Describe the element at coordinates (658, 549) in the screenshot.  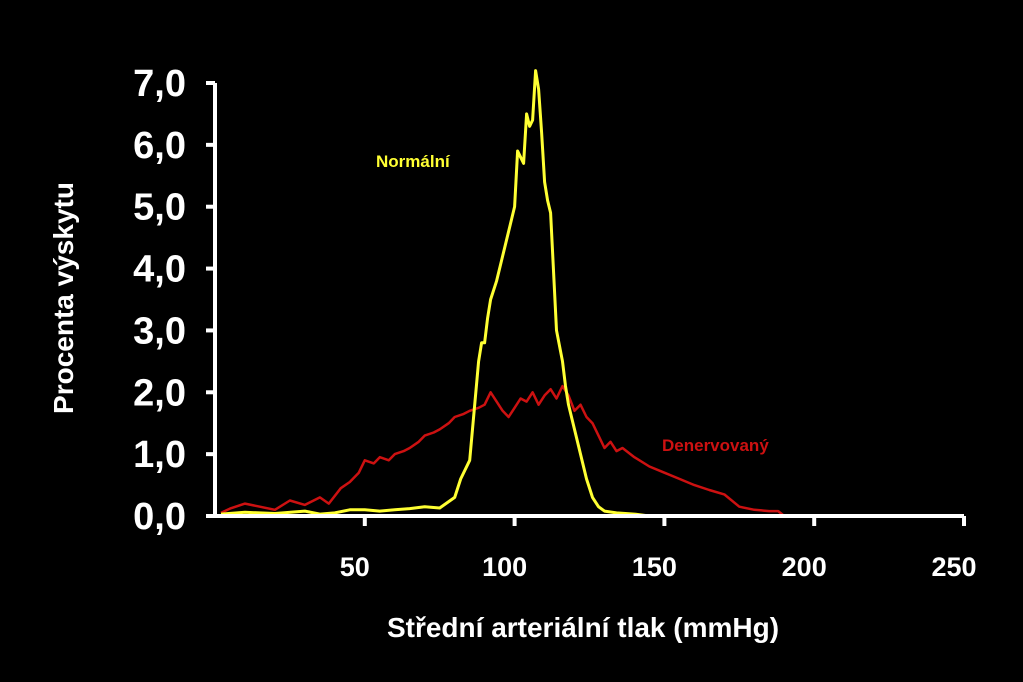
I see `x-axis-ticks: 50 100 150 200 250` at that location.